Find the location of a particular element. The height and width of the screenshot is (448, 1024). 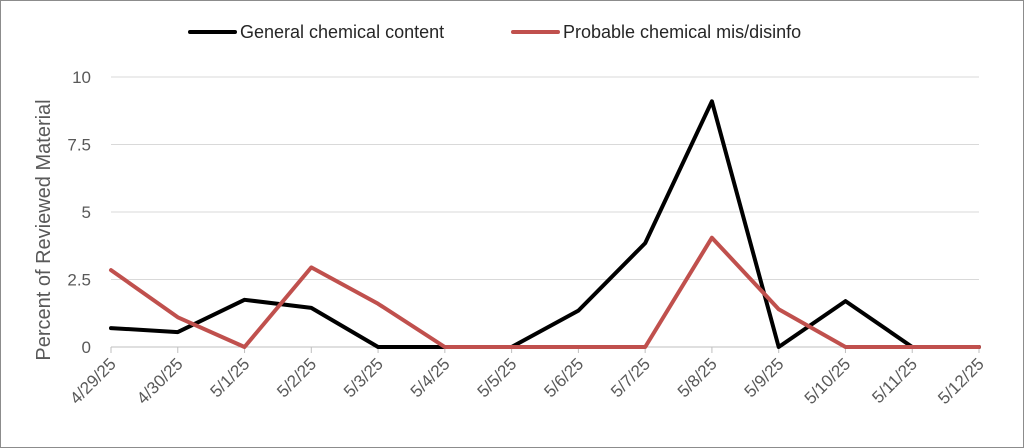

y-tick-labels: 0 2.5 5 7.5 10 is located at coordinates (79, 212).